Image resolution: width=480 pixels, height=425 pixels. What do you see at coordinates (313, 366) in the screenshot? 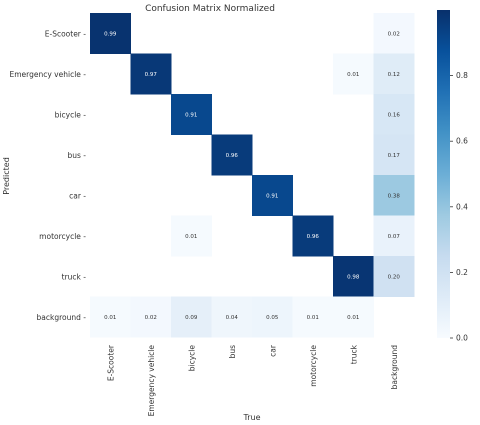
I see `x-tick-label: motorcycle` at bounding box center [313, 366].